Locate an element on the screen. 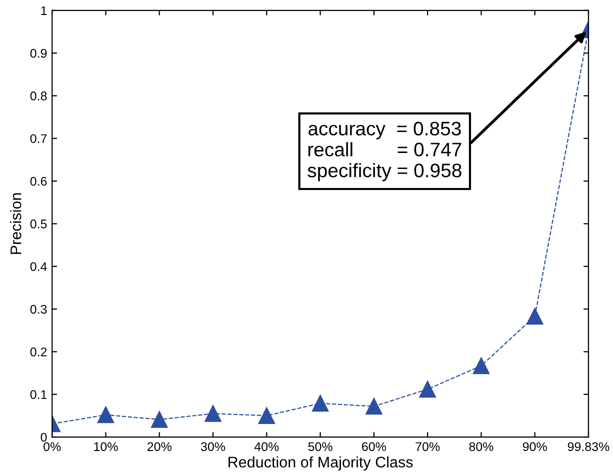 The image size is (613, 474). y-tick-label: 0.4 is located at coordinates (38, 267).